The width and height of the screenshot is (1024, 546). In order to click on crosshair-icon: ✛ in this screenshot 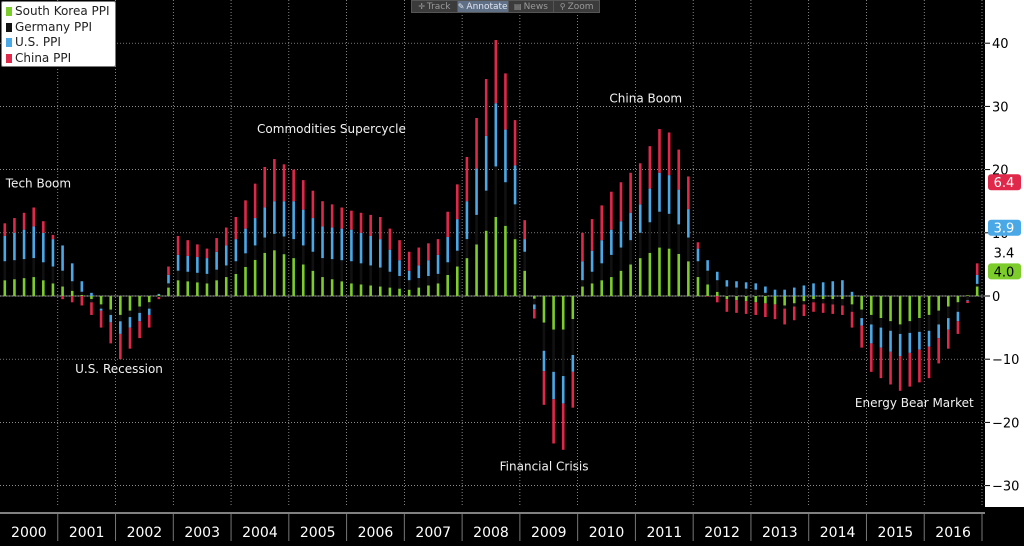, I will do `click(421, 6)`.